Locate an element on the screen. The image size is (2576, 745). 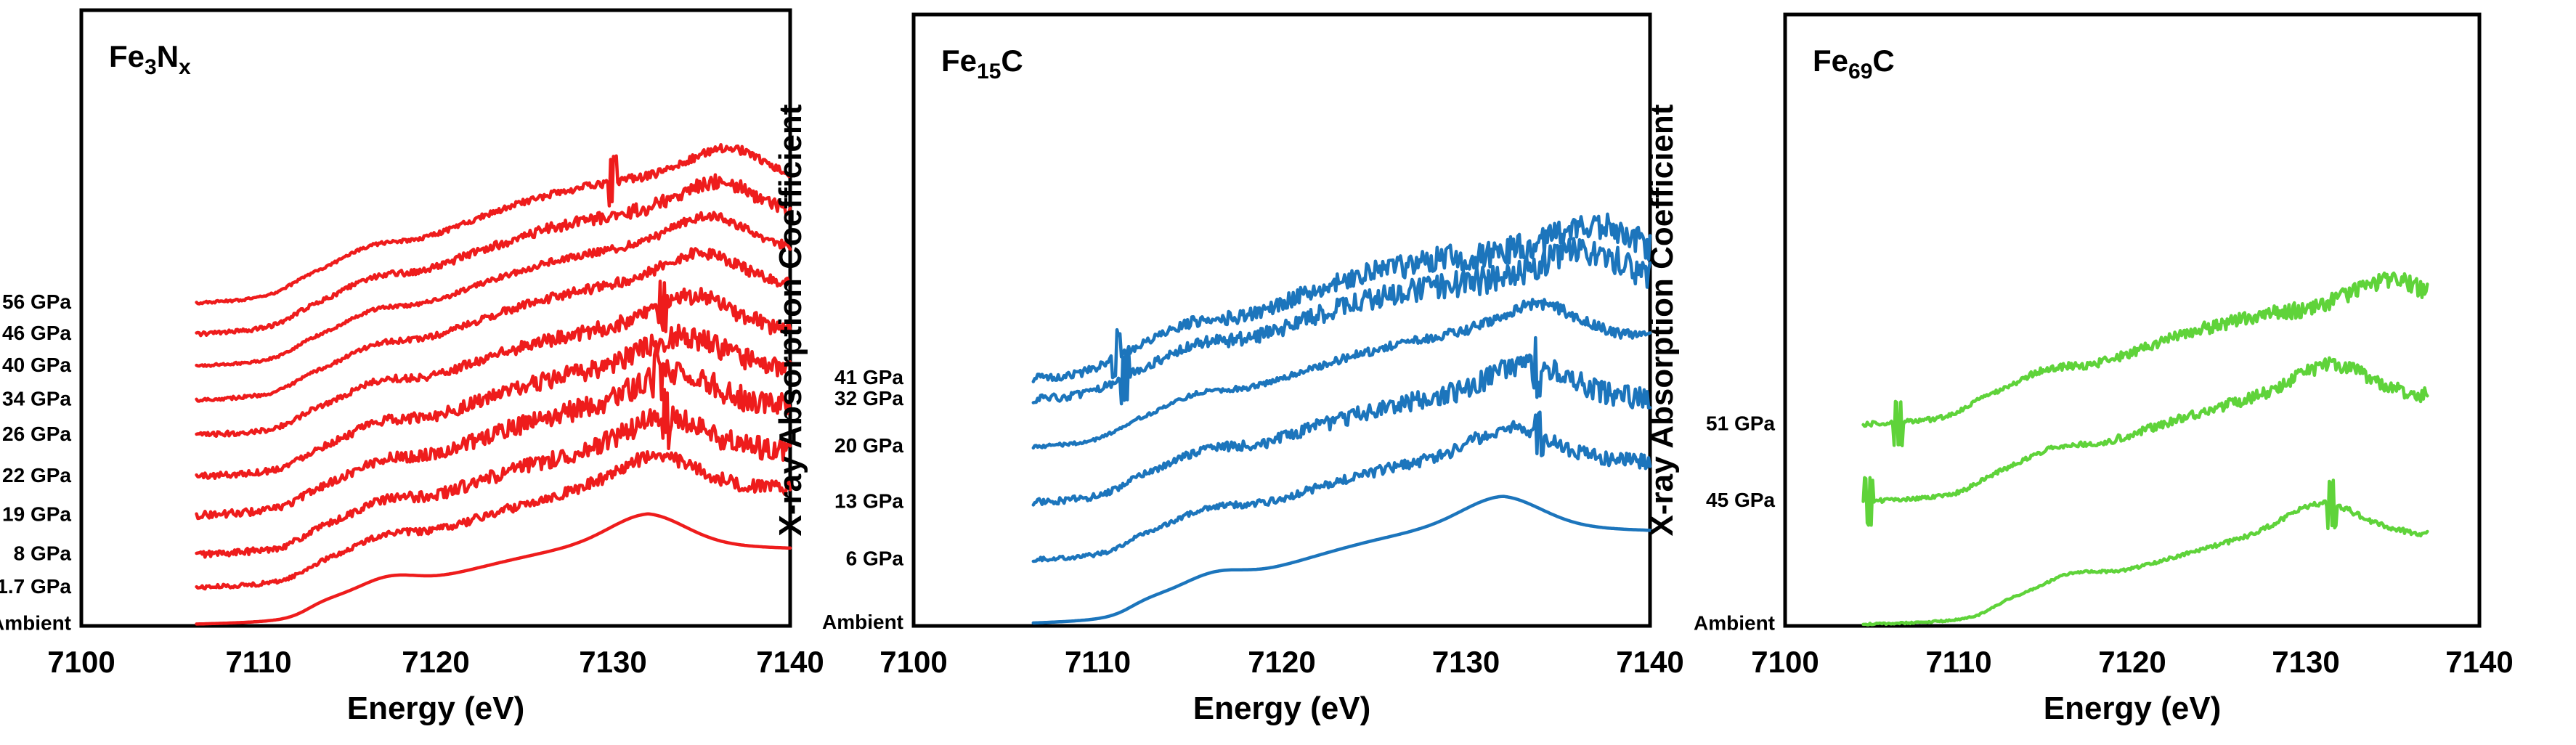
series-line-22-gpa is located at coordinates (493, 402).